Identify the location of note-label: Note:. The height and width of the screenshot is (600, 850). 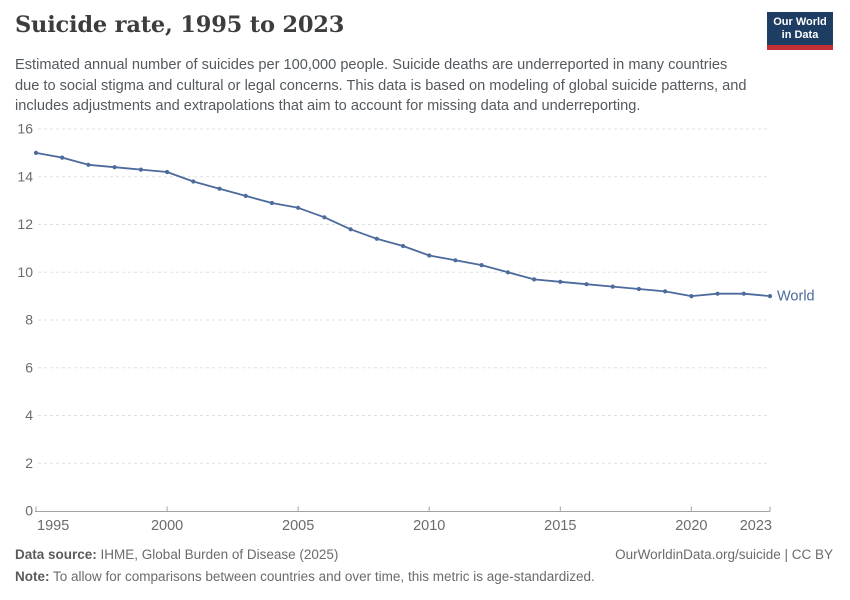
(32, 576).